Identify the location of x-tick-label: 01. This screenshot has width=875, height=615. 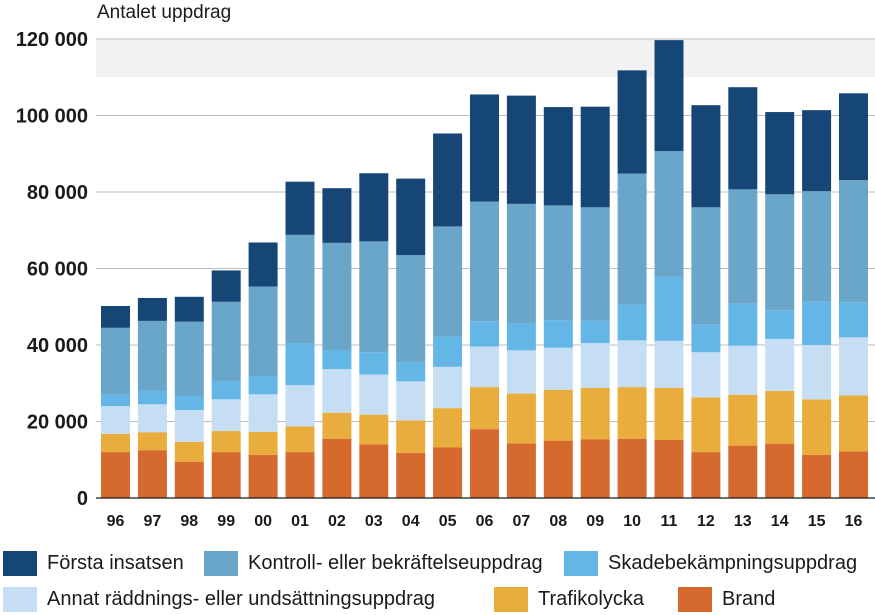
(300, 521).